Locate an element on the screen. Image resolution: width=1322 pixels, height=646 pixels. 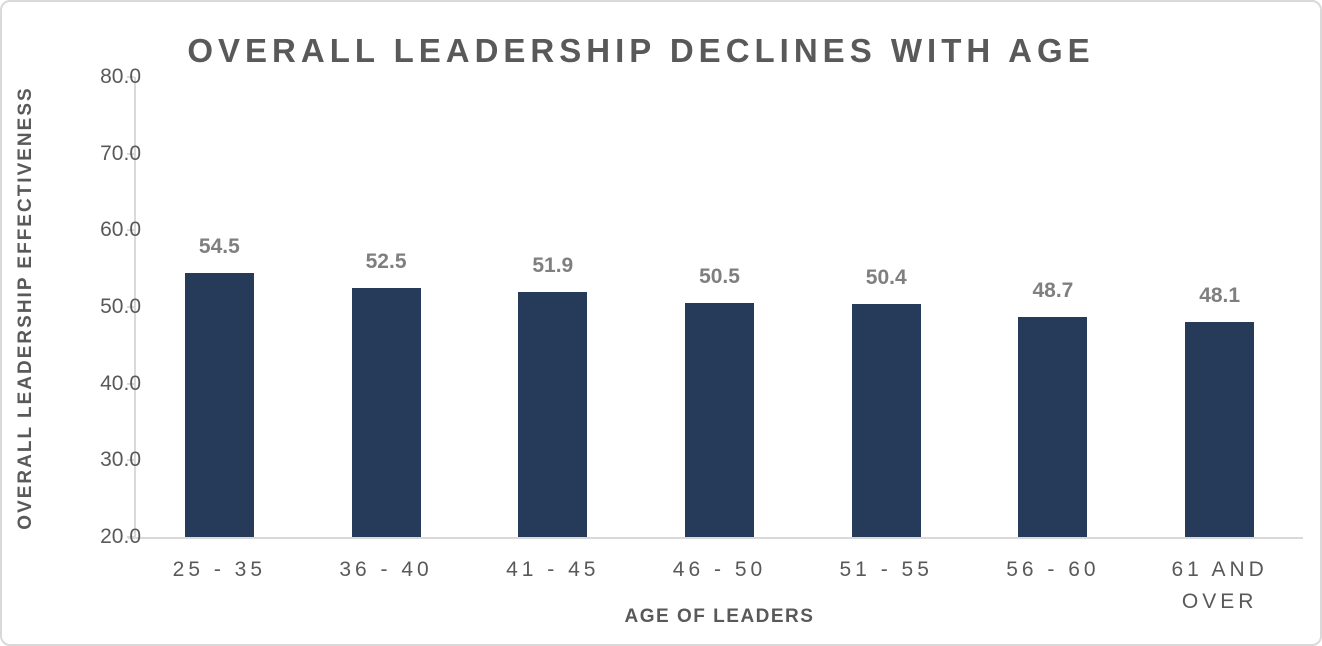
bar-value-label: 50.5 is located at coordinates (719, 277).